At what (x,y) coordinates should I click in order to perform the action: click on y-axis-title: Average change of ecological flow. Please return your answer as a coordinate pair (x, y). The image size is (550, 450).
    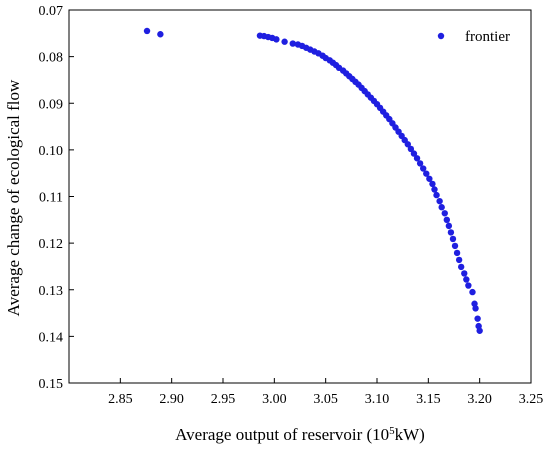
    Looking at the image, I should click on (13, 197).